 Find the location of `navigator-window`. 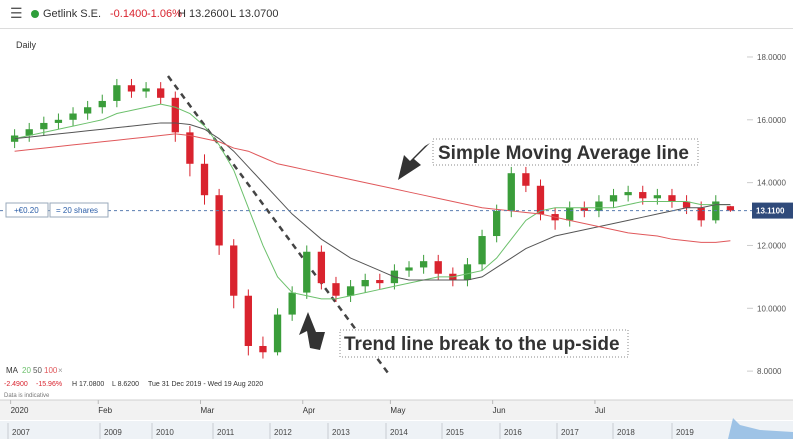

navigator-window is located at coordinates (760, 428).